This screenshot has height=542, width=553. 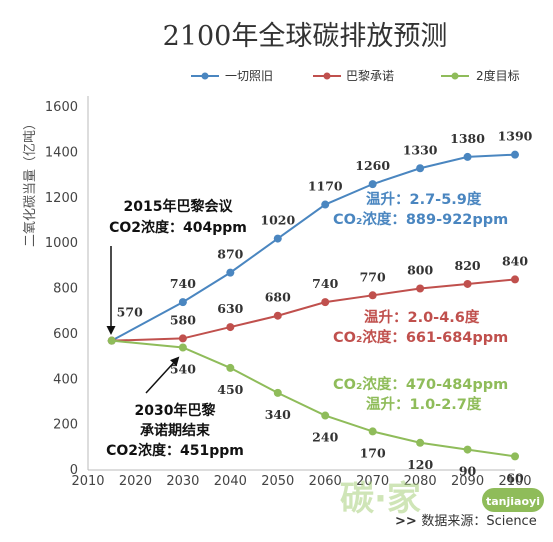 I want to click on y-tick-label: 600, so click(x=65, y=334).